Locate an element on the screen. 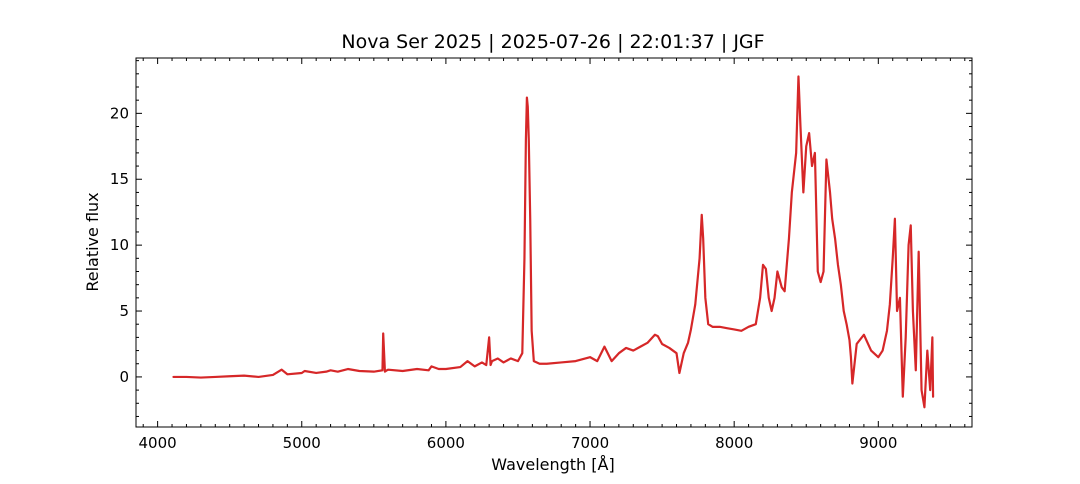  x-tick-label: 4000 is located at coordinates (158, 443).